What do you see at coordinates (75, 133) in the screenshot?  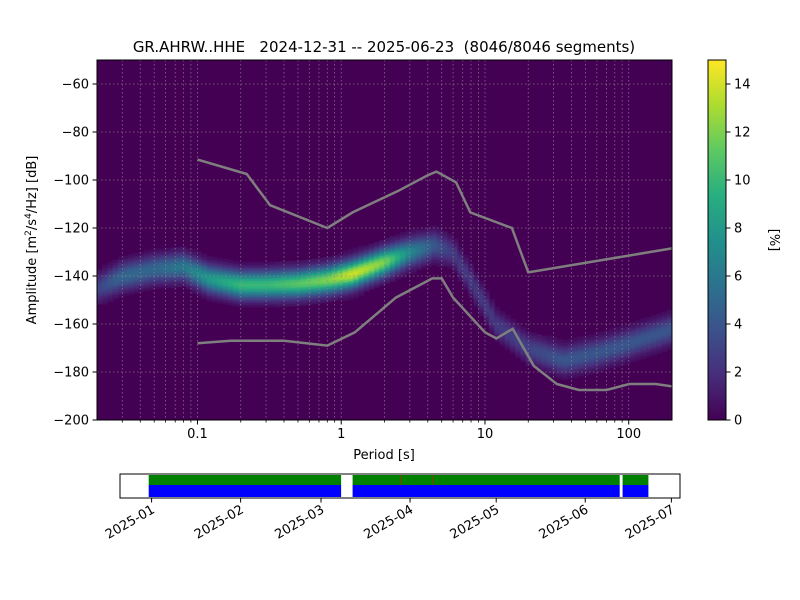 I see `y-tick-label: −80` at bounding box center [75, 133].